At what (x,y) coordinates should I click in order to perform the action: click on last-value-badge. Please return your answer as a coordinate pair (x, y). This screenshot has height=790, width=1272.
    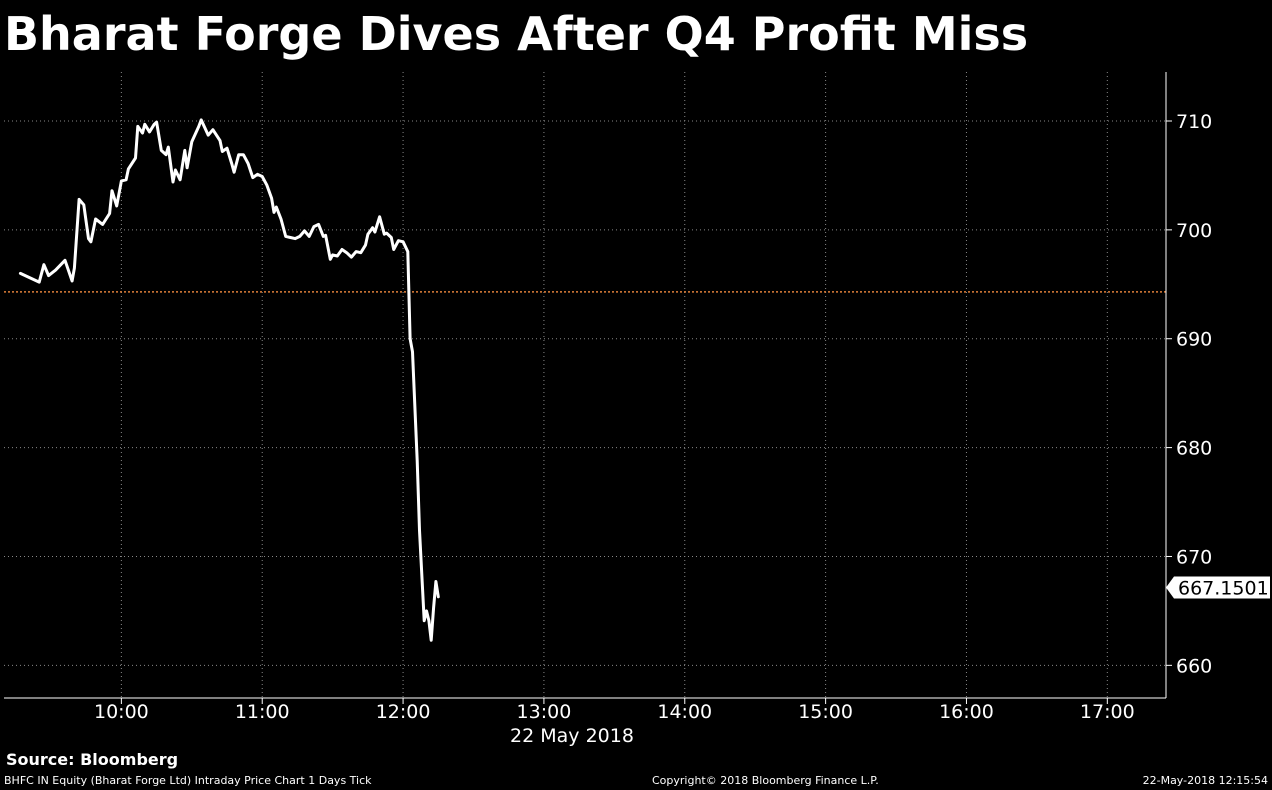
    Looking at the image, I should click on (1218, 587).